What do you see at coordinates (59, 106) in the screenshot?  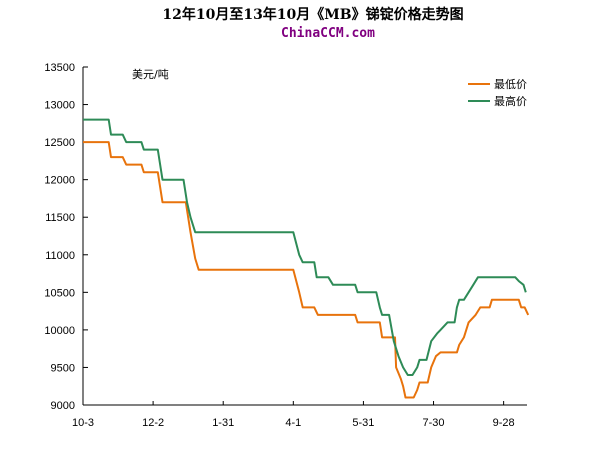 I see `y-tick-label: 13000` at bounding box center [59, 106].